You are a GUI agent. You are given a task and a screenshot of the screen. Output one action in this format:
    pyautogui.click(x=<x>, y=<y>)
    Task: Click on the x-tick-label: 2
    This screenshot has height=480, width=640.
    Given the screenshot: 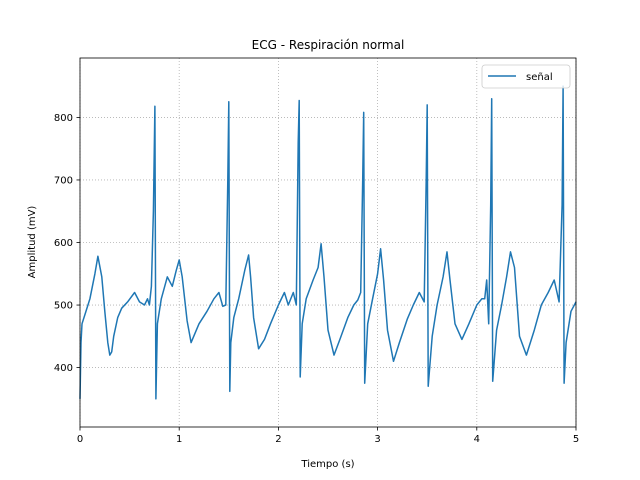 What is the action you would take?
    pyautogui.click(x=278, y=439)
    